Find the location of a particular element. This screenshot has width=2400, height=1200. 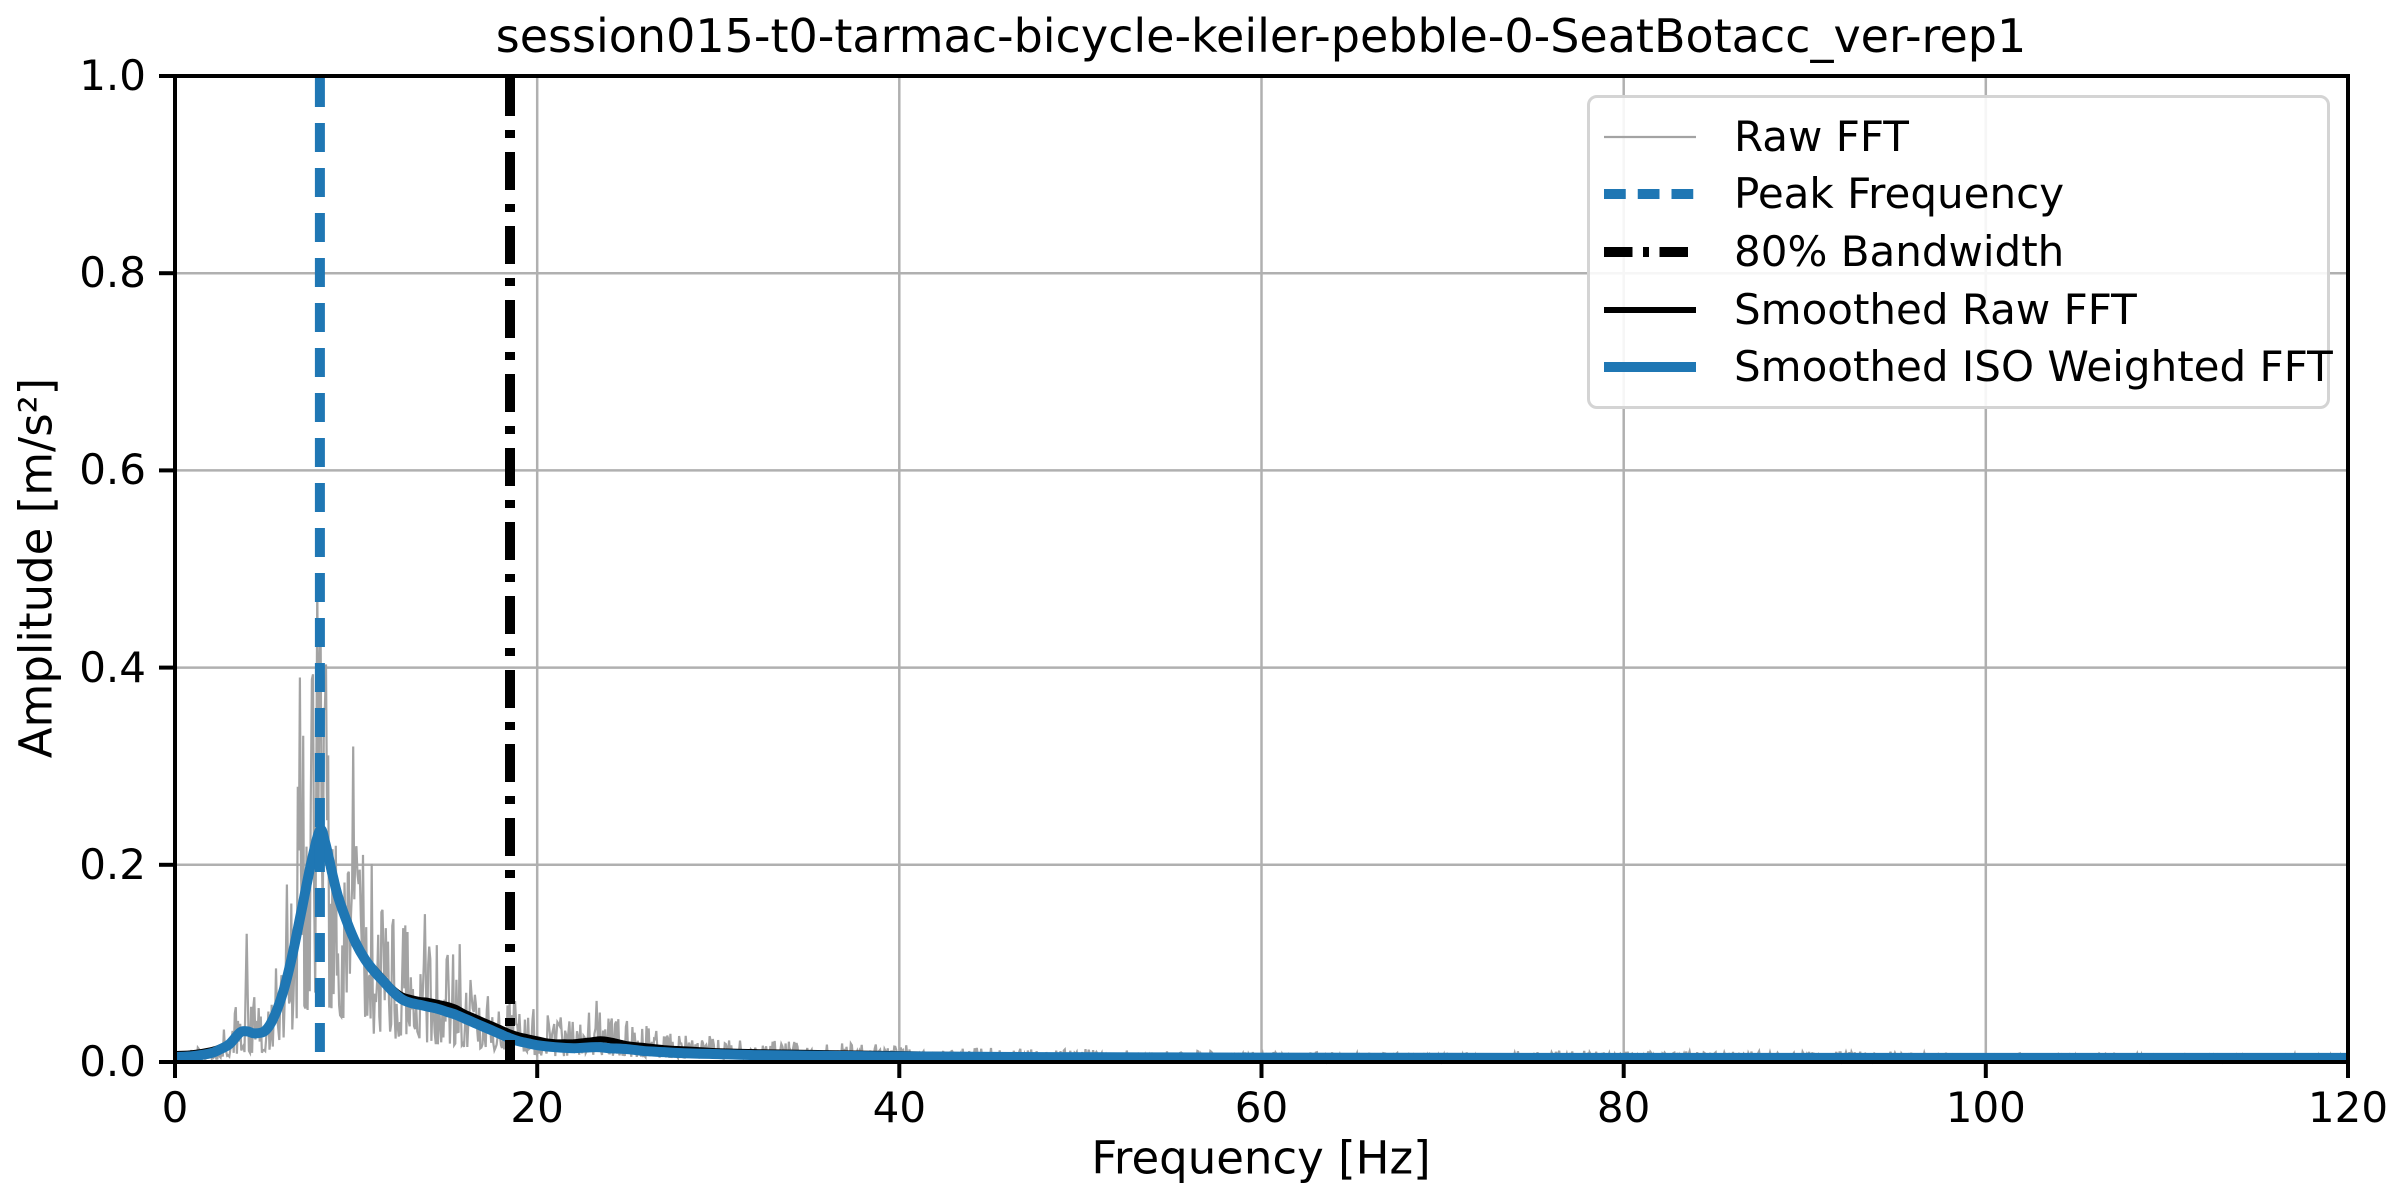

x-tick-label: 0 is located at coordinates (175, 1107).